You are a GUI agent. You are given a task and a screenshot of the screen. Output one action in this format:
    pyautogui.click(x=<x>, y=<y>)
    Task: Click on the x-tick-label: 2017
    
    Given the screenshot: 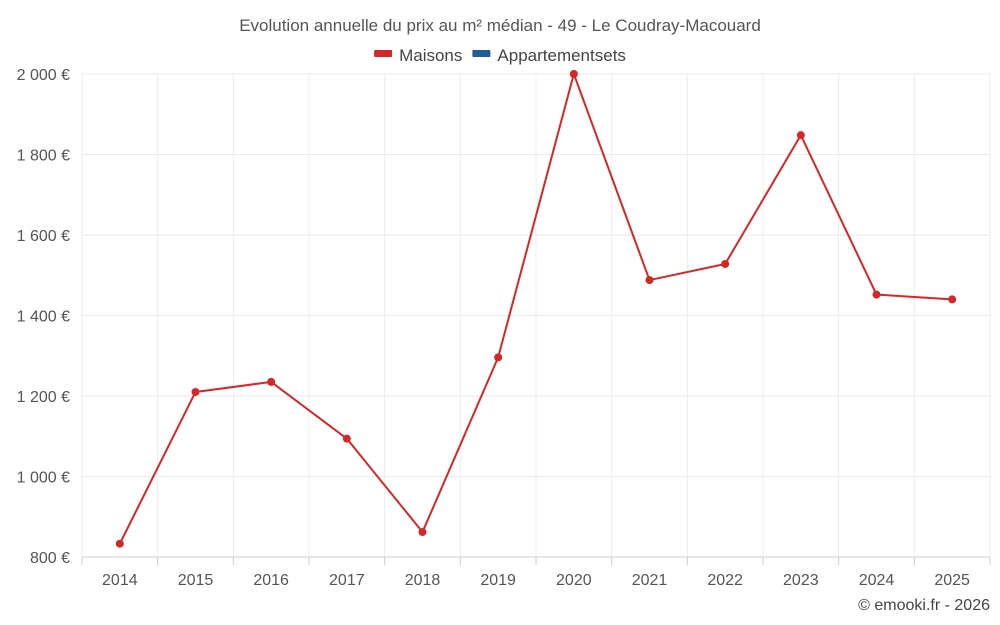 What is the action you would take?
    pyautogui.click(x=347, y=580)
    